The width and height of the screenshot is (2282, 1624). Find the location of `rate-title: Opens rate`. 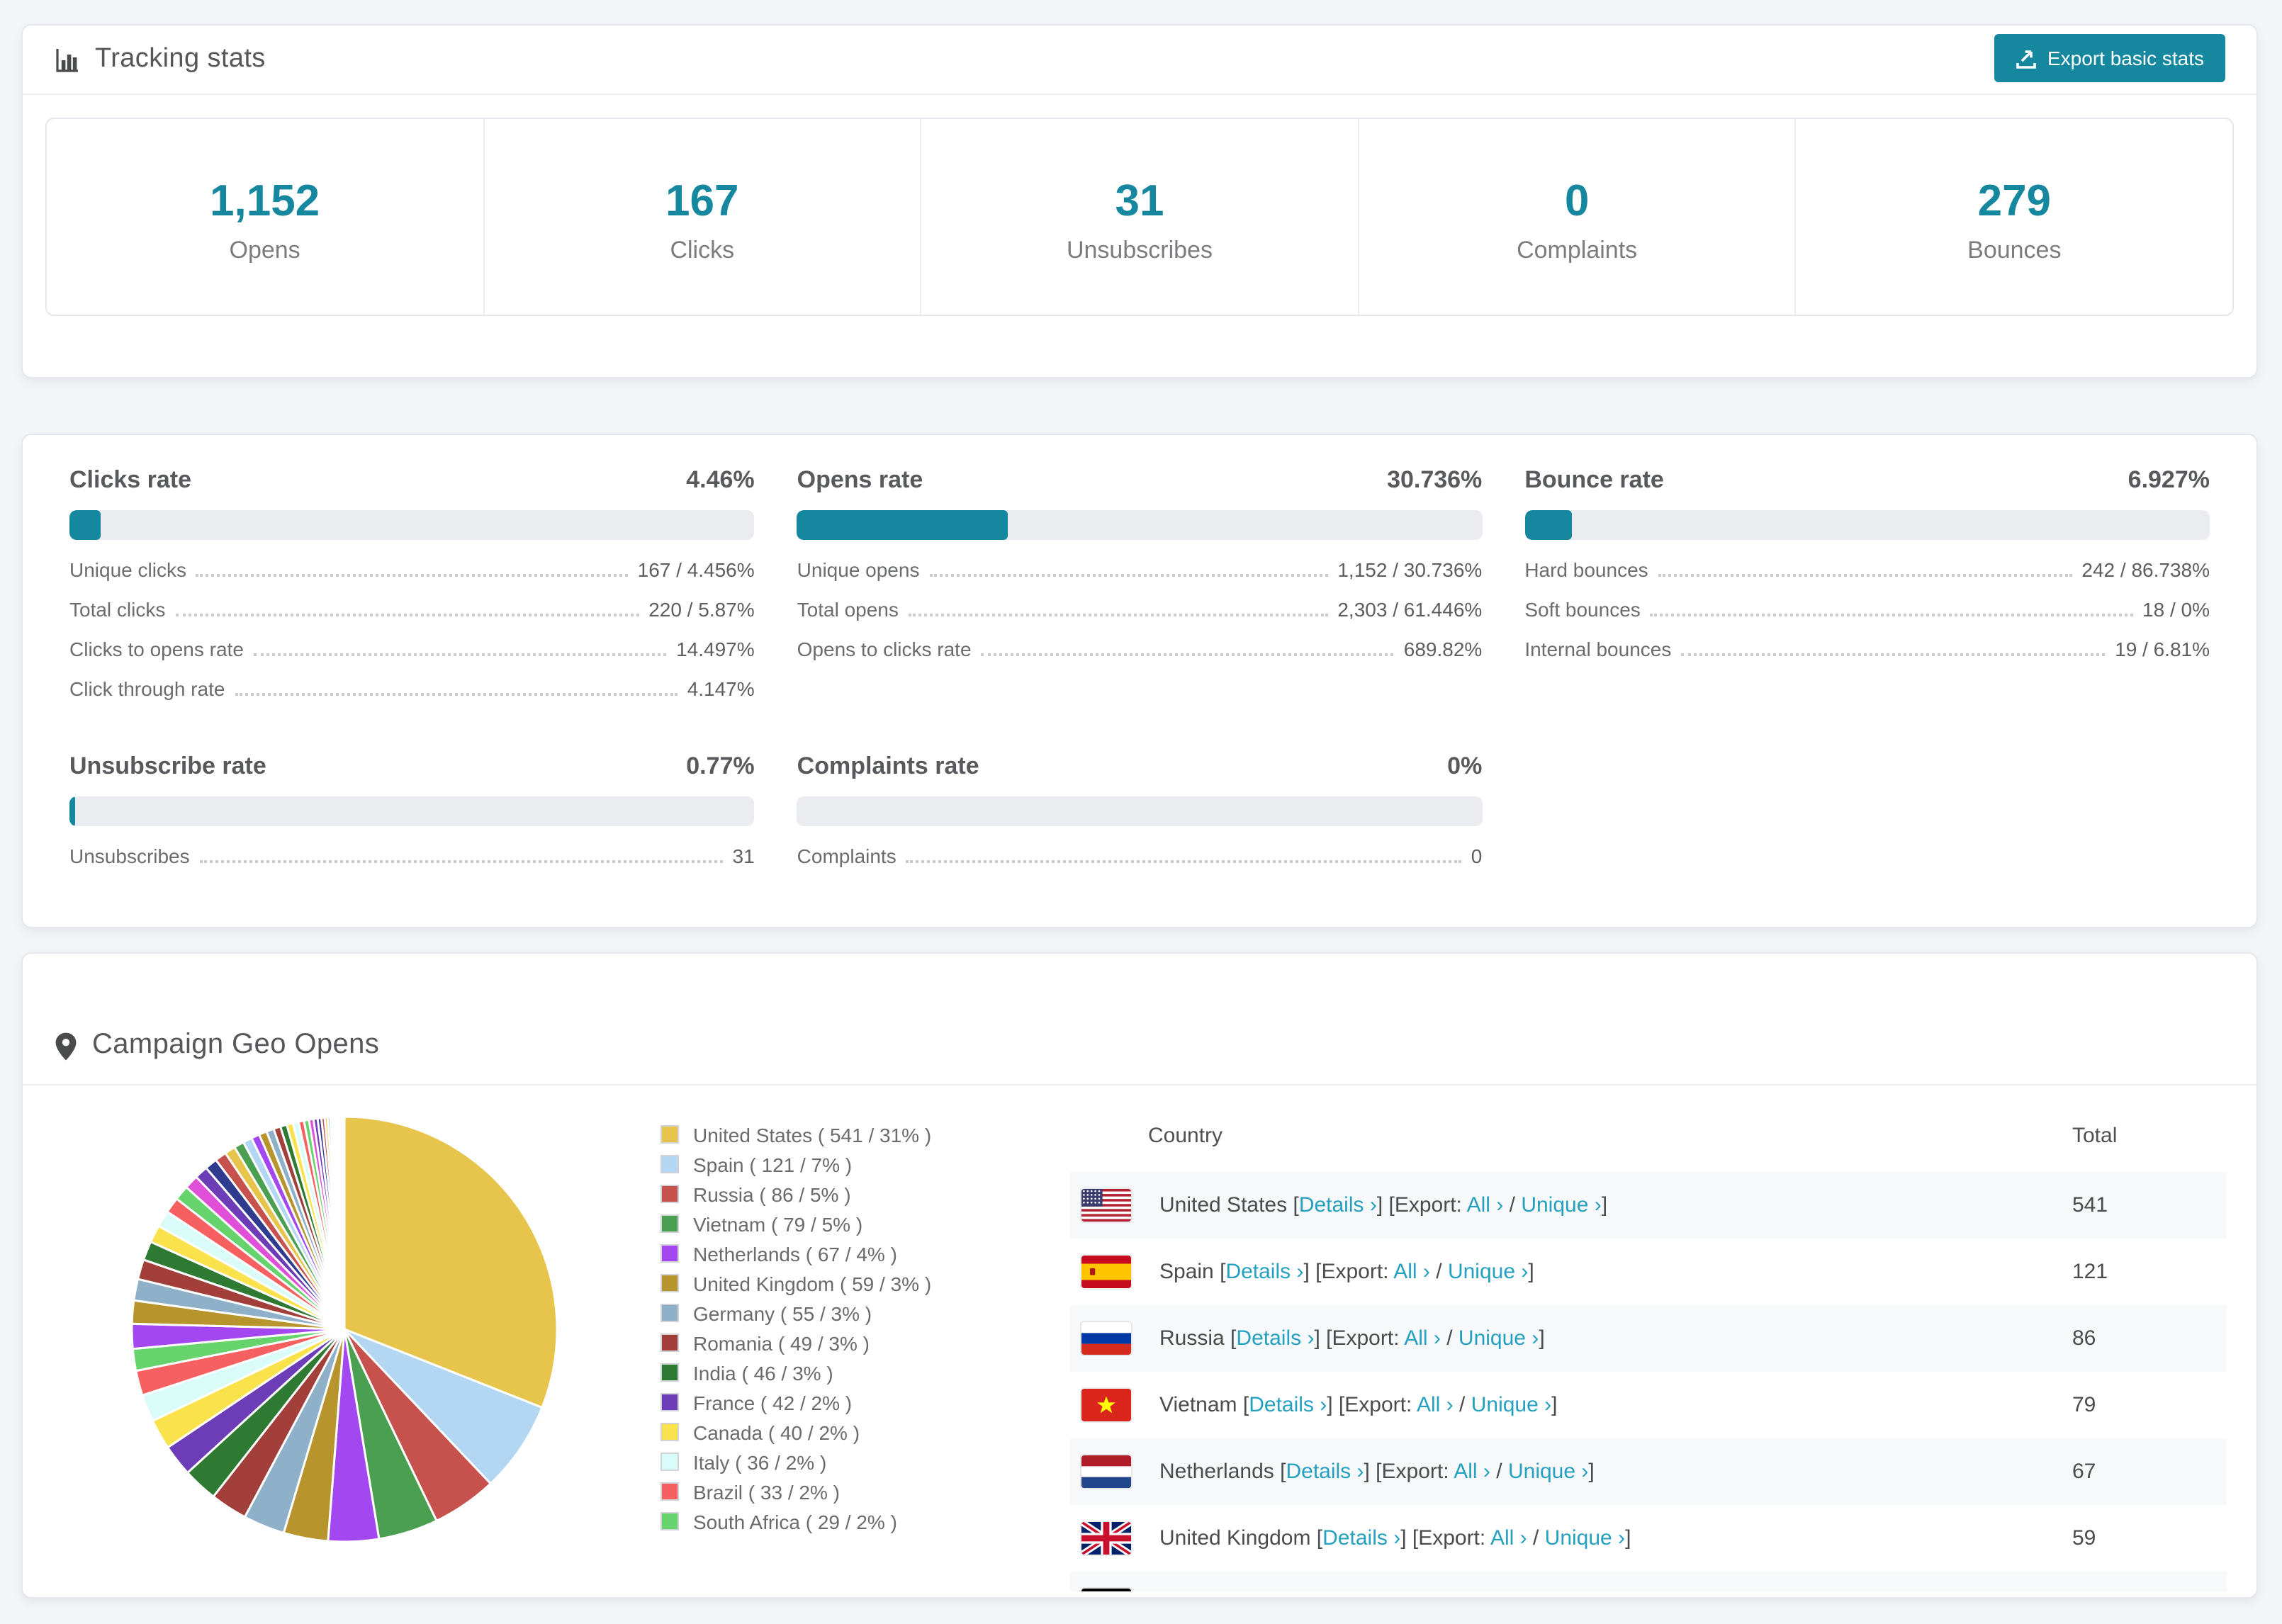

rate-title: Opens rate is located at coordinates (860, 479).